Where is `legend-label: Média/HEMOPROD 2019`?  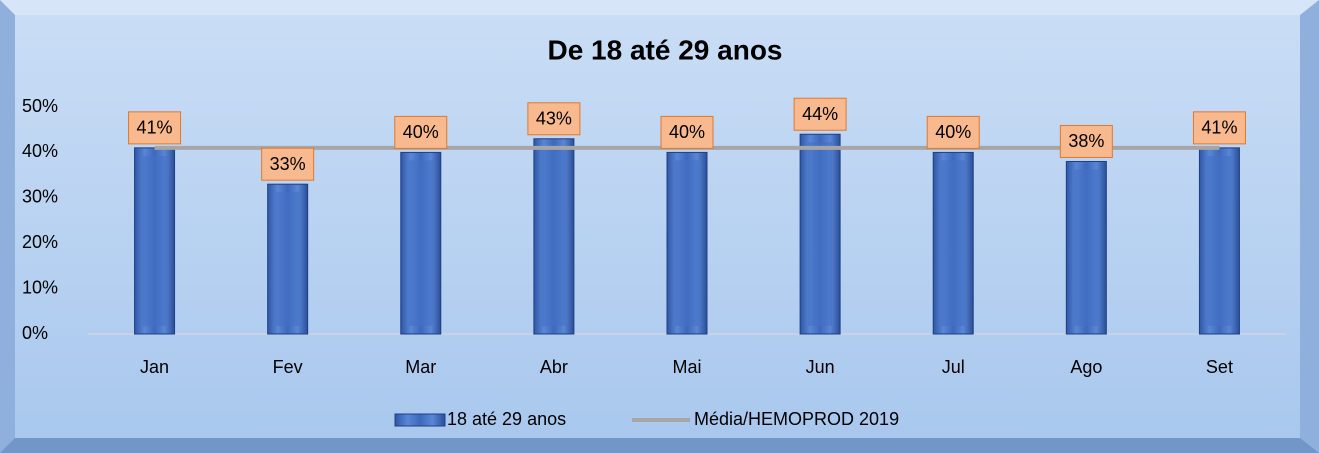
legend-label: Média/HEMOPROD 2019 is located at coordinates (796, 419).